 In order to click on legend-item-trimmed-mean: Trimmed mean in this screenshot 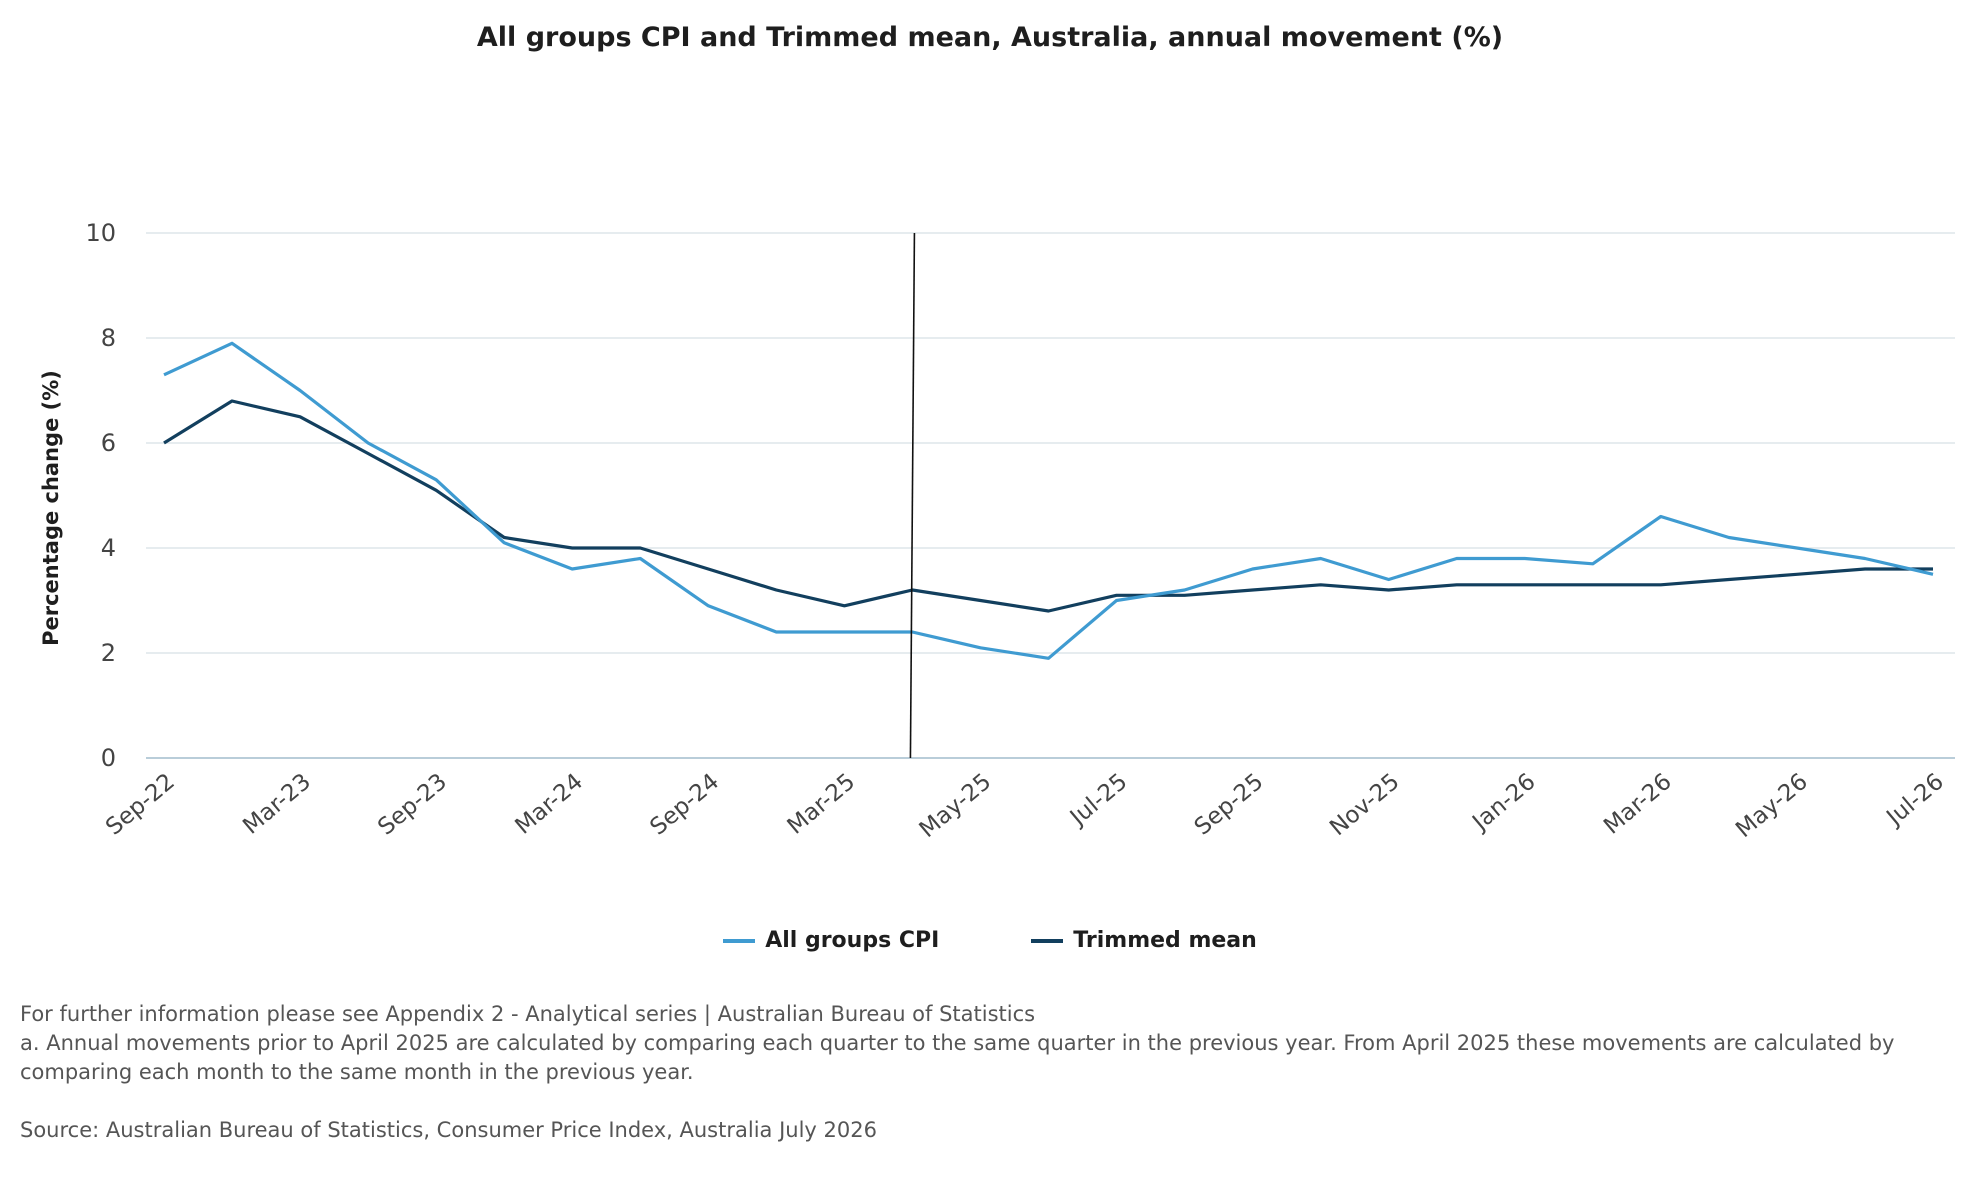, I will do `click(1144, 940)`.